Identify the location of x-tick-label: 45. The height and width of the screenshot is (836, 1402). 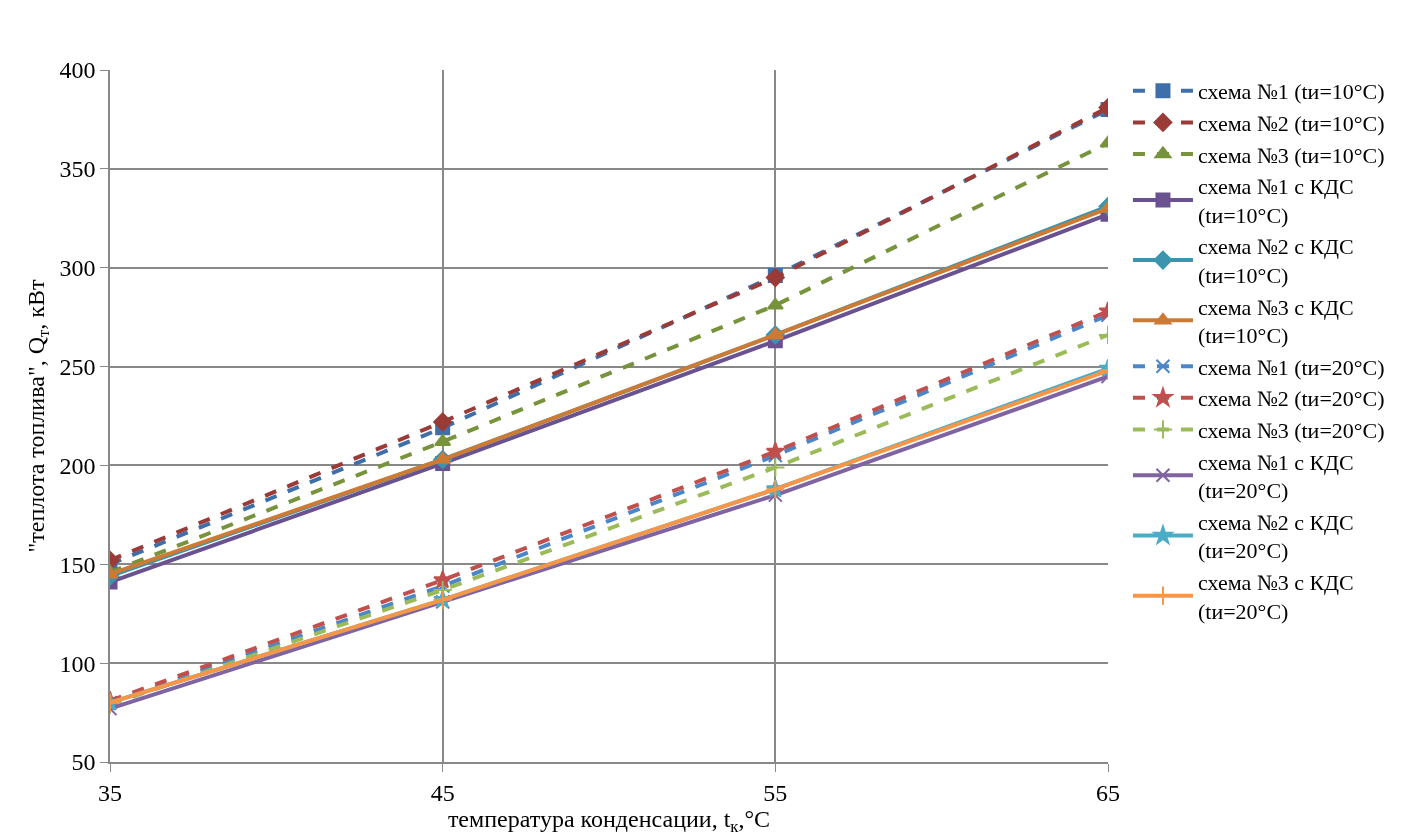
(442, 792).